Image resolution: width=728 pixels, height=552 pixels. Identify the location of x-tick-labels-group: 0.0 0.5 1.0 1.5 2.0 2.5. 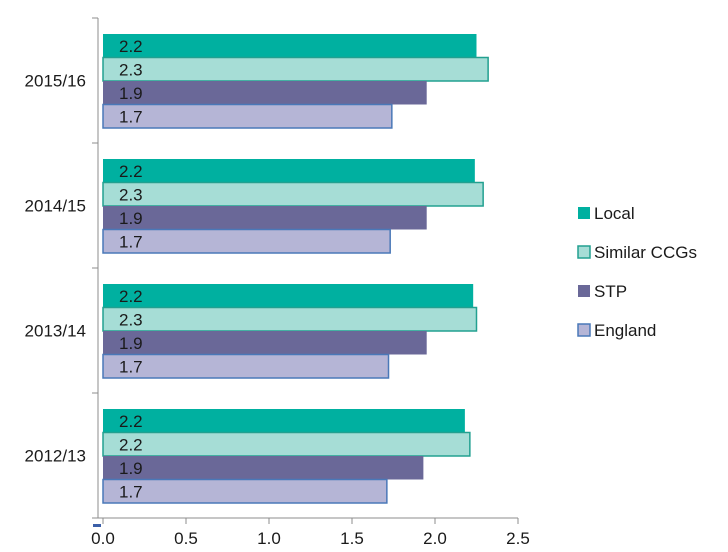
(310, 538).